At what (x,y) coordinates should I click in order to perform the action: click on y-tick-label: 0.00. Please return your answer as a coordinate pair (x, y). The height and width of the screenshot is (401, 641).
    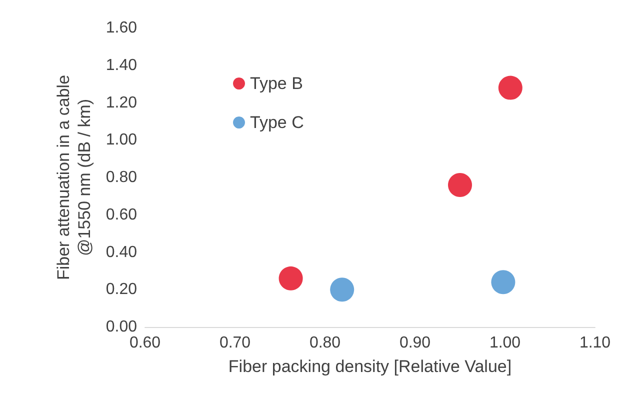
    Looking at the image, I should click on (122, 327).